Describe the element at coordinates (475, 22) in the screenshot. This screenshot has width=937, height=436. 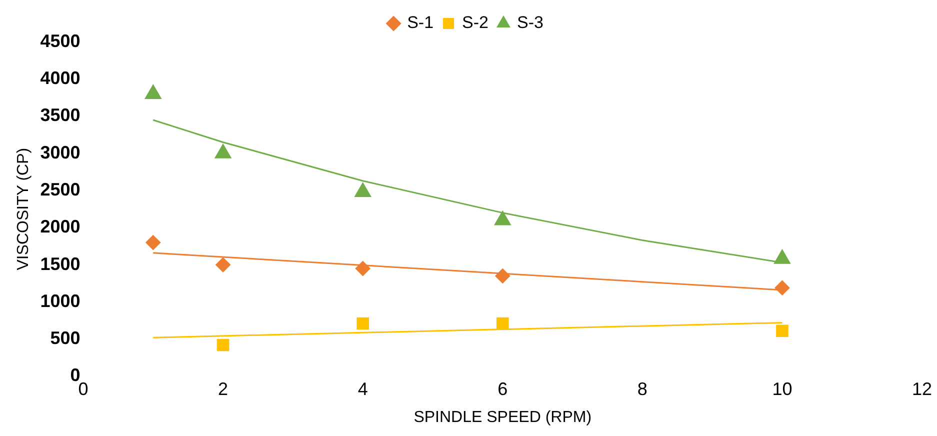
I see `legend-label: S-2` at that location.